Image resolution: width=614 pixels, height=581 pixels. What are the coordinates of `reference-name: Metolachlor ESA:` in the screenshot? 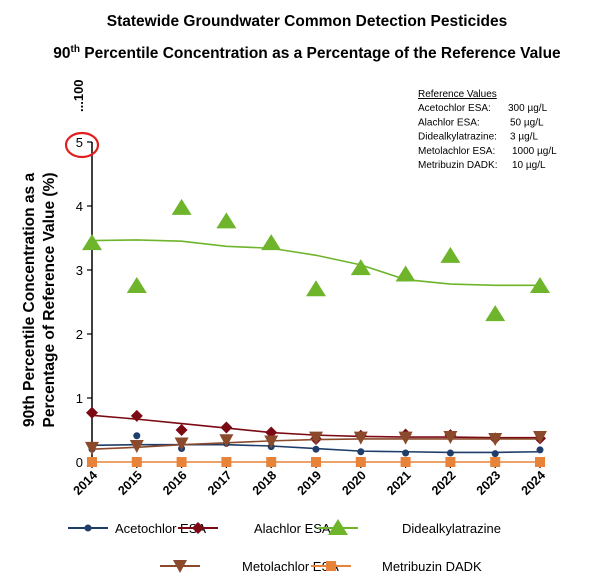 It's located at (456, 151).